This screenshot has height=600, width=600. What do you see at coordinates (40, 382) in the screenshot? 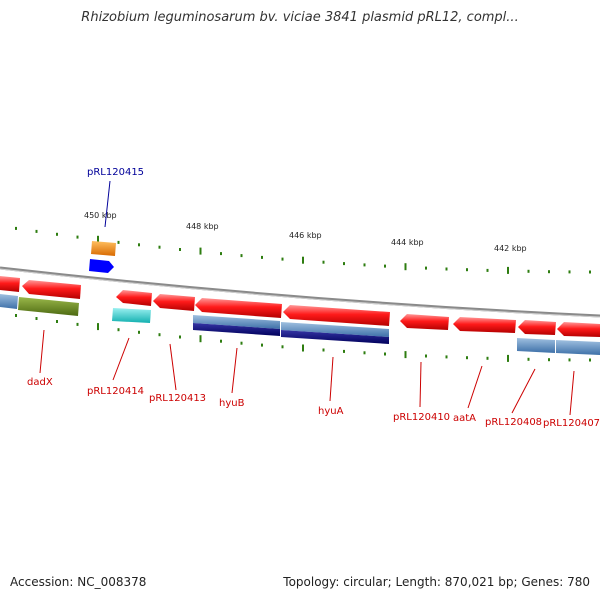
I see `gene-label-dadX: dadX` at bounding box center [40, 382].